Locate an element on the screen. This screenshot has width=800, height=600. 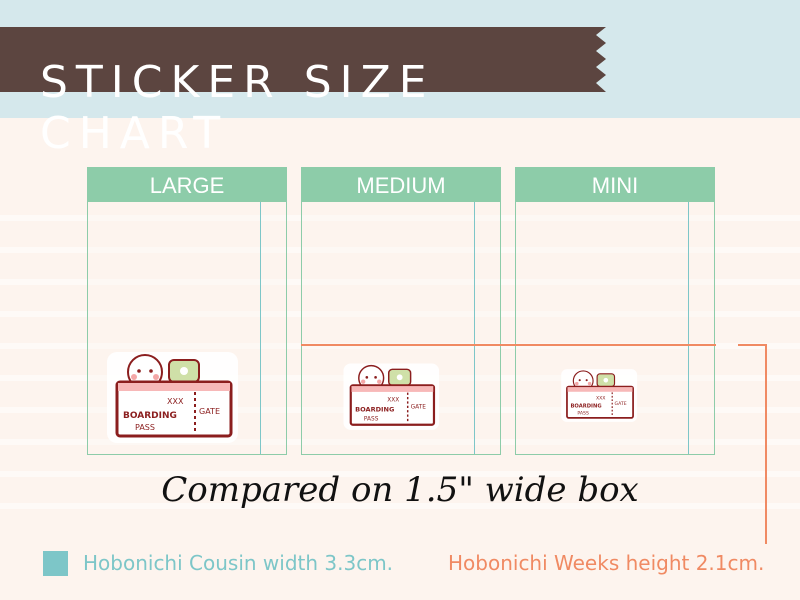
panel-label: LARGE is located at coordinates (187, 185).